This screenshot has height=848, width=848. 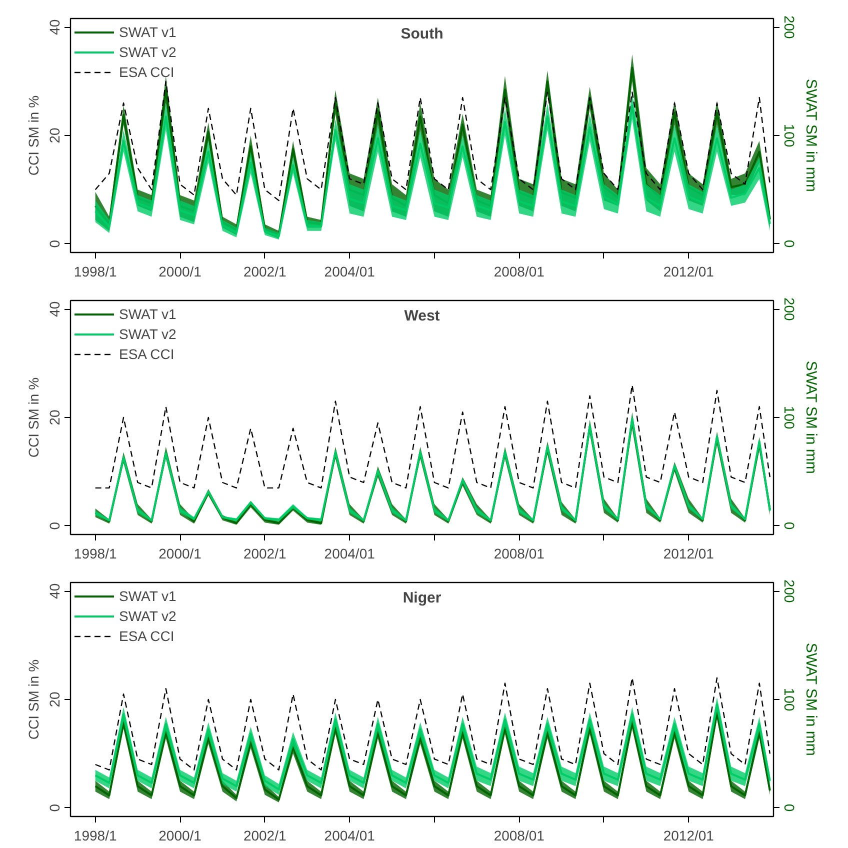 What do you see at coordinates (422, 316) in the screenshot?
I see `text: West` at bounding box center [422, 316].